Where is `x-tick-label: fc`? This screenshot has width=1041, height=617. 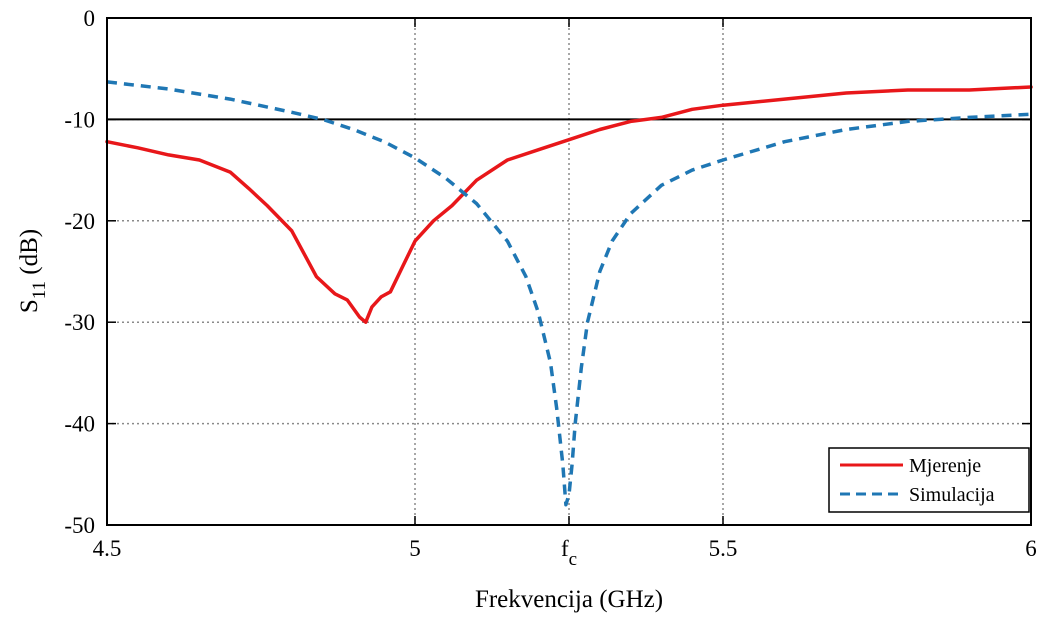
x-tick-label: fc is located at coordinates (569, 553).